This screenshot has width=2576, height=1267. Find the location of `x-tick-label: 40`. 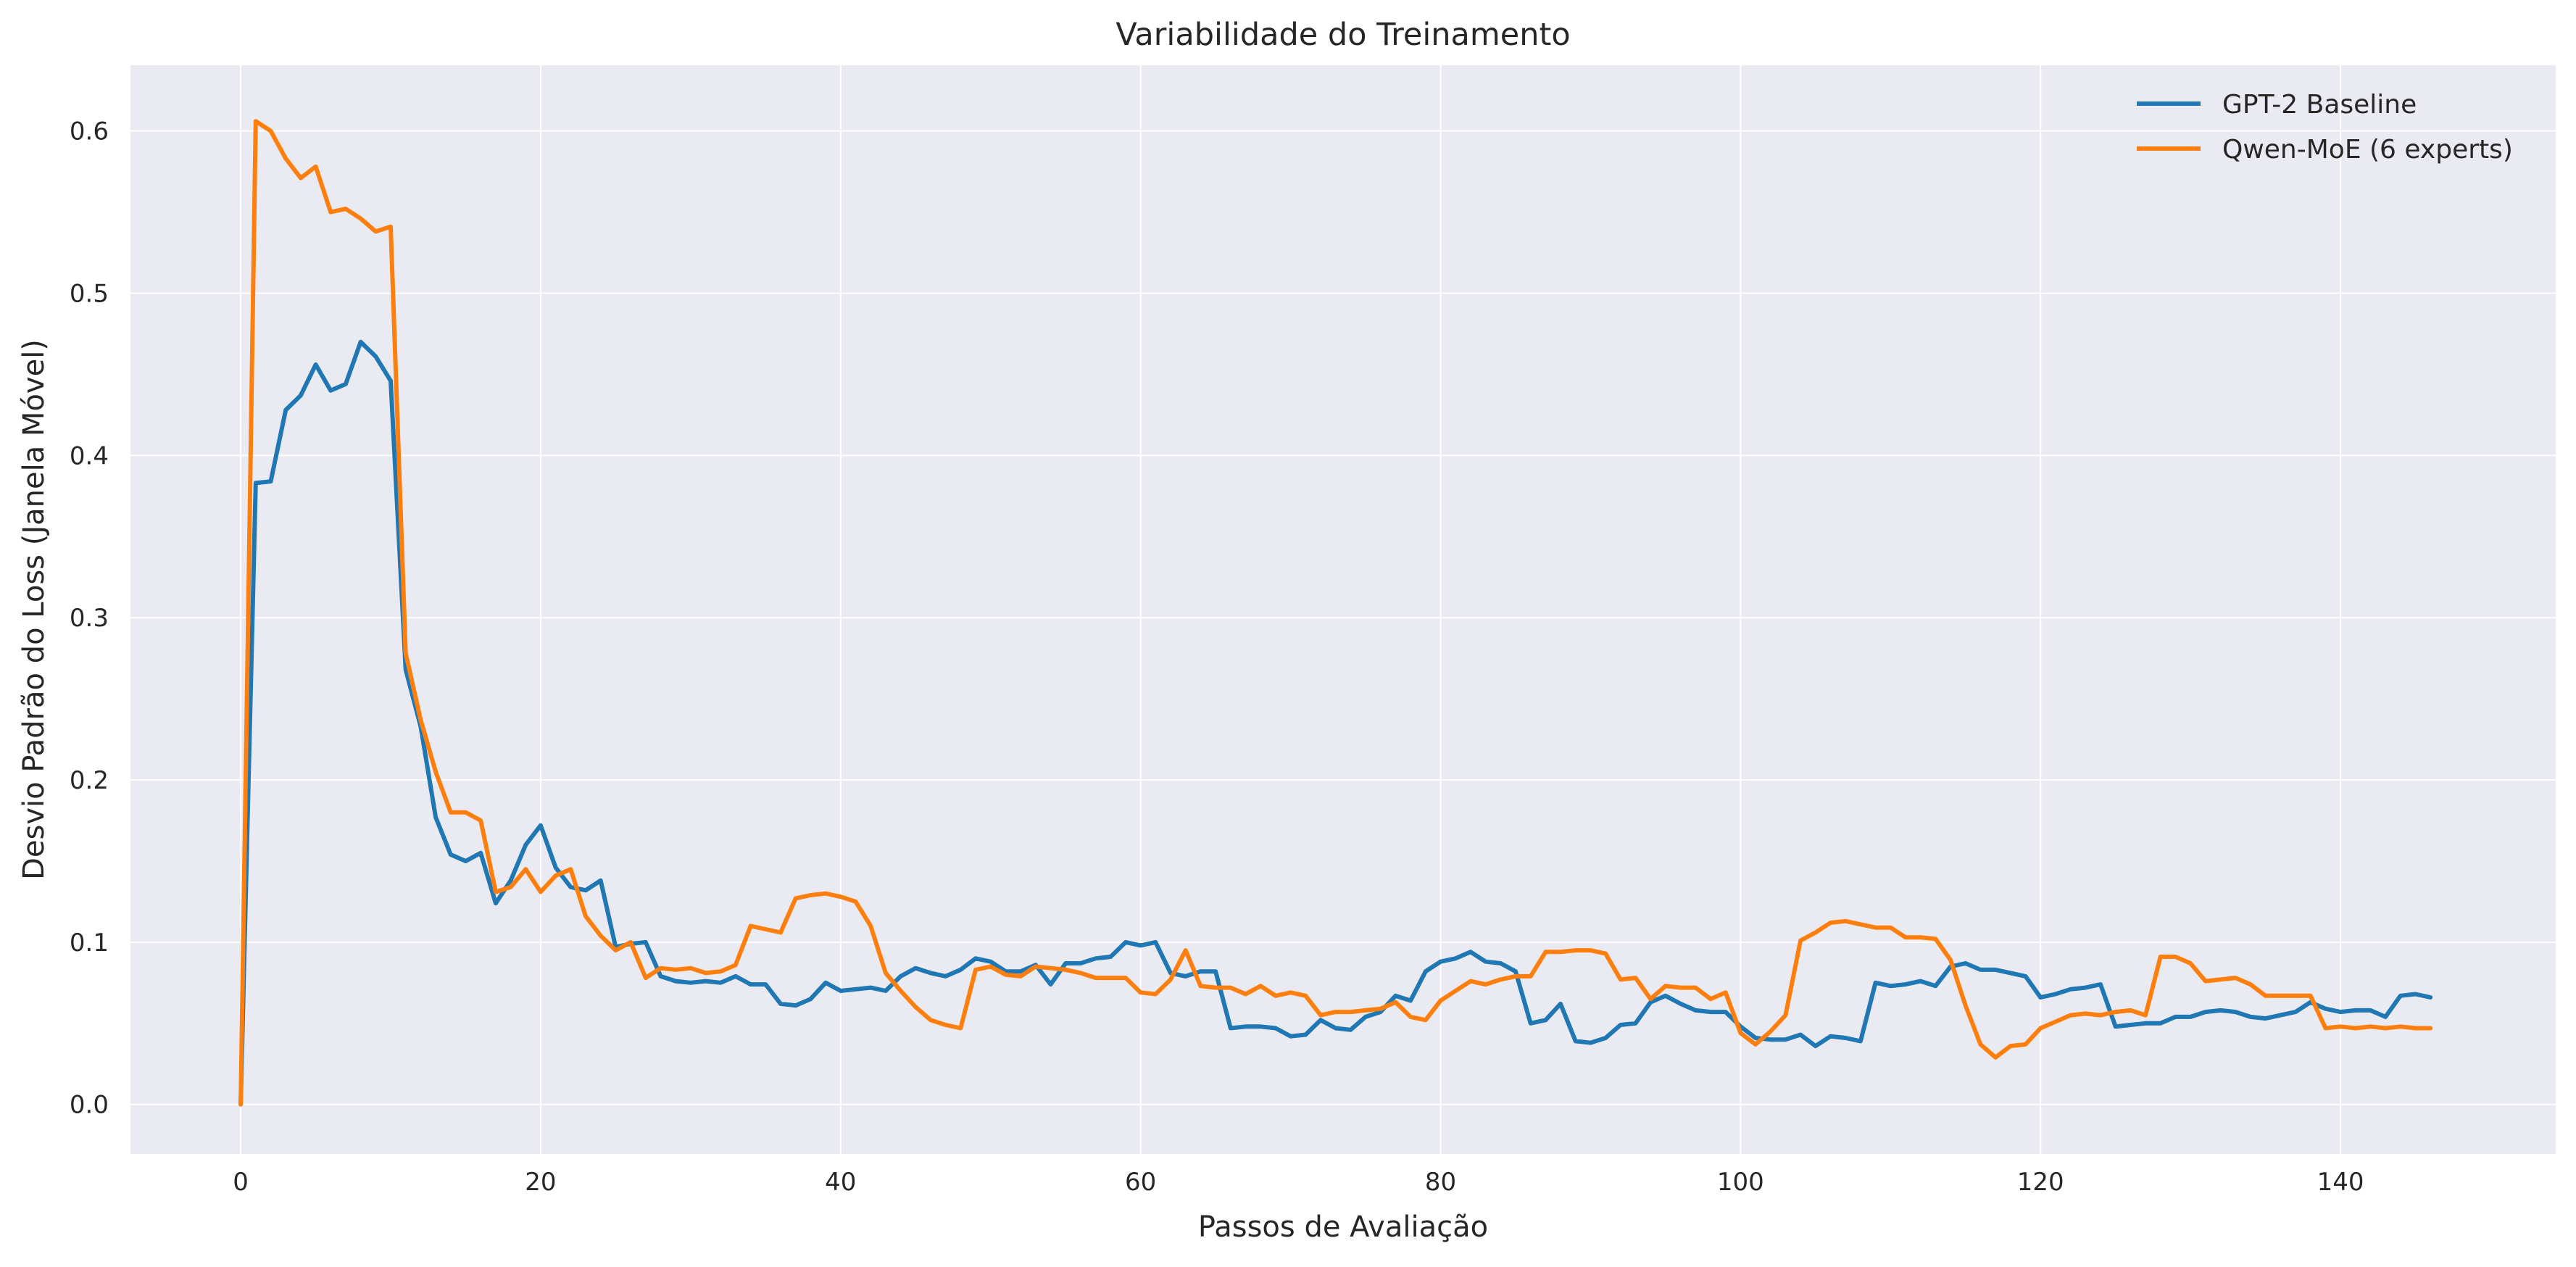

x-tick-label: 40 is located at coordinates (840, 1182).